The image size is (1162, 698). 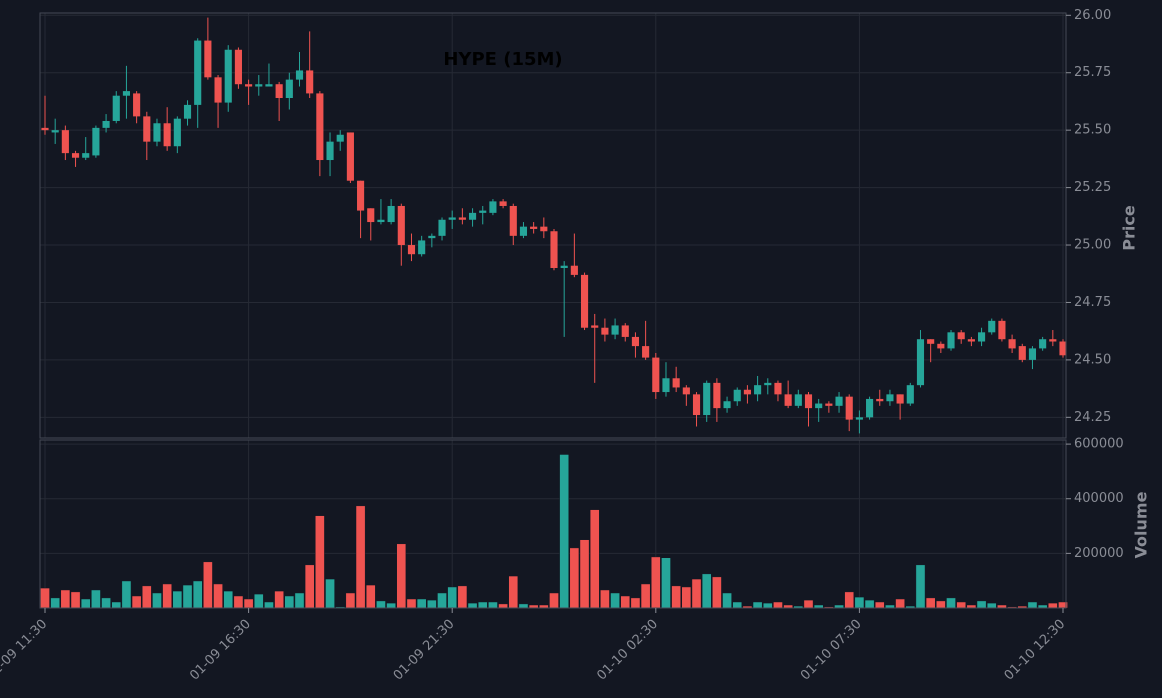 I want to click on volume-tick-label: 600000, so click(x=1099, y=444).